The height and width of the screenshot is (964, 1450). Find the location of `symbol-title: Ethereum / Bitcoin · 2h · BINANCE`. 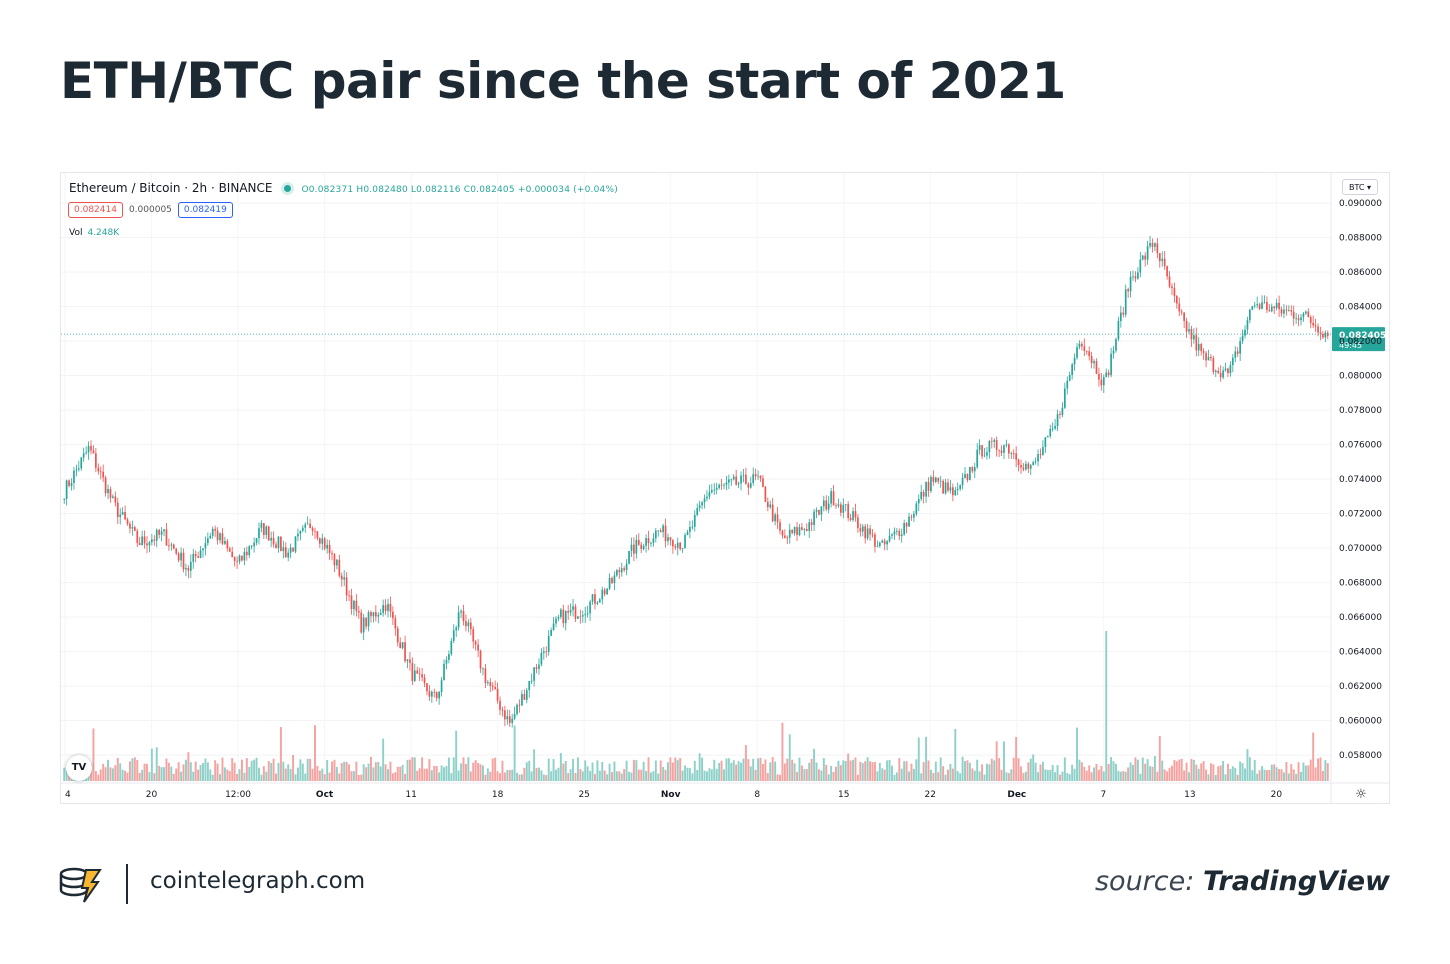

symbol-title: Ethereum / Bitcoin · 2h · BINANCE is located at coordinates (171, 188).